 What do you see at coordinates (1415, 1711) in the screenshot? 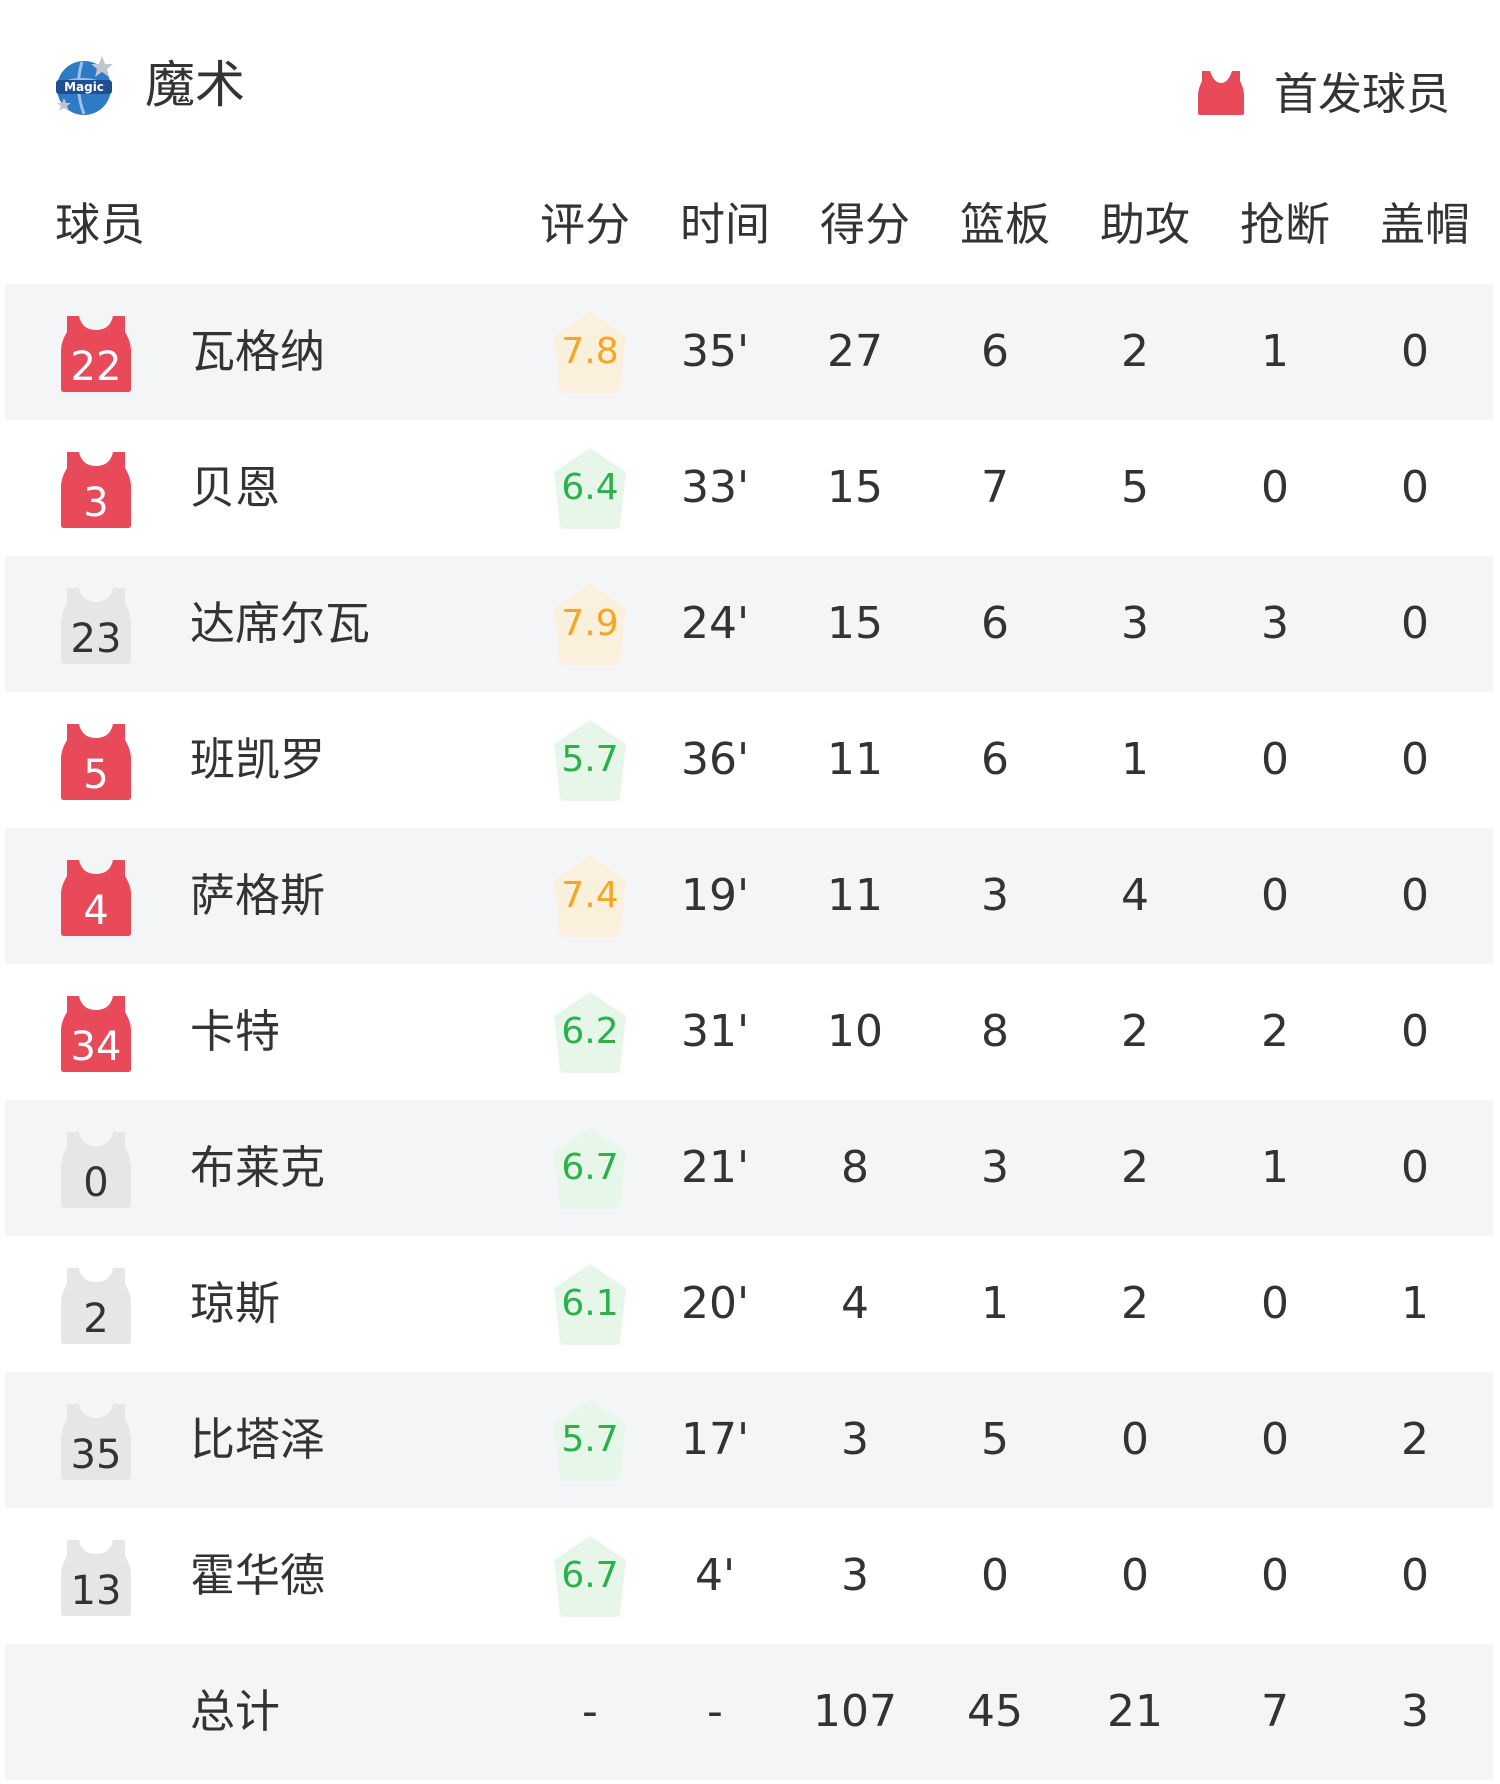
I see `total-blocks: 3` at bounding box center [1415, 1711].